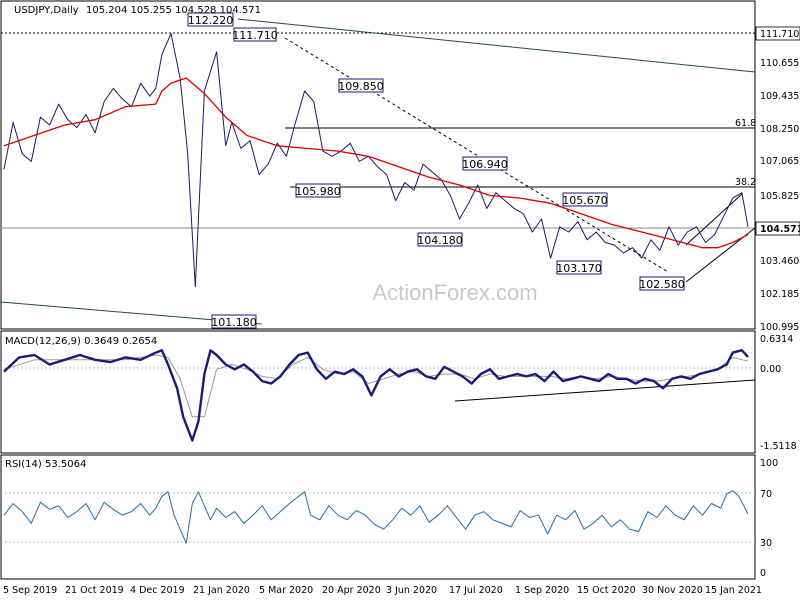  Describe the element at coordinates (351, 590) in the screenshot. I see `x-tick: 20 Apr 2020` at that location.